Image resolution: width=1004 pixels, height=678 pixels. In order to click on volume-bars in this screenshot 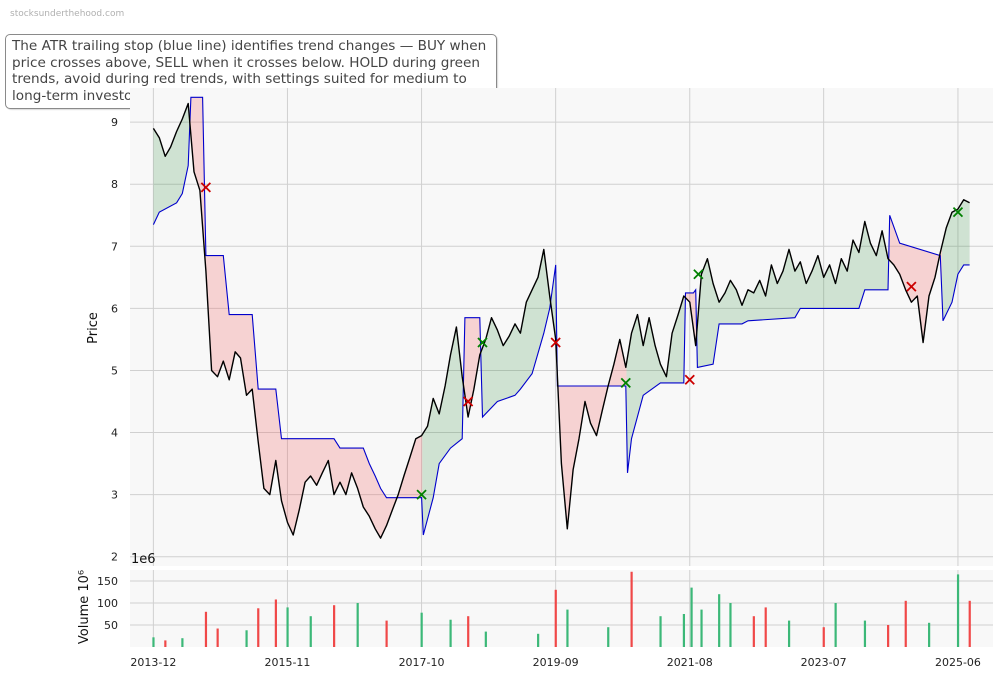, I will do `click(561, 609)`.